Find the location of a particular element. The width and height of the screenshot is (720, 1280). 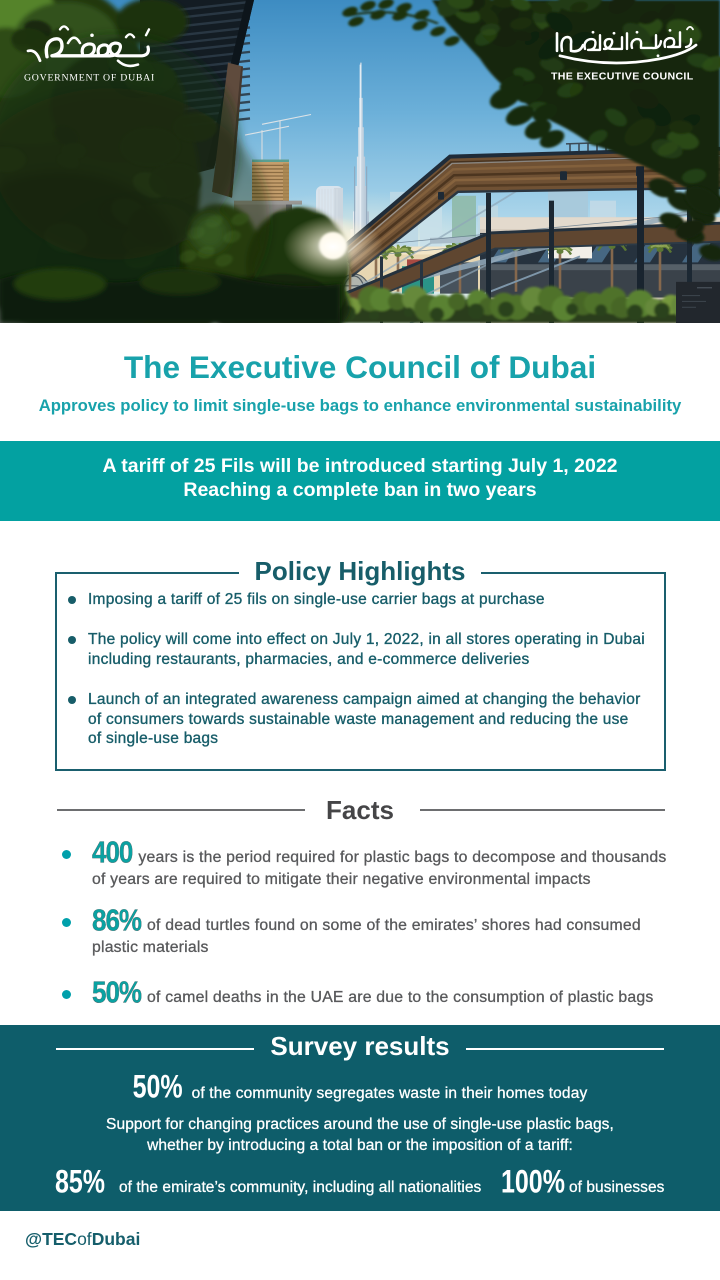

svg-text: GOVERNMENT OF DUBAI is located at coordinates (89, 77).